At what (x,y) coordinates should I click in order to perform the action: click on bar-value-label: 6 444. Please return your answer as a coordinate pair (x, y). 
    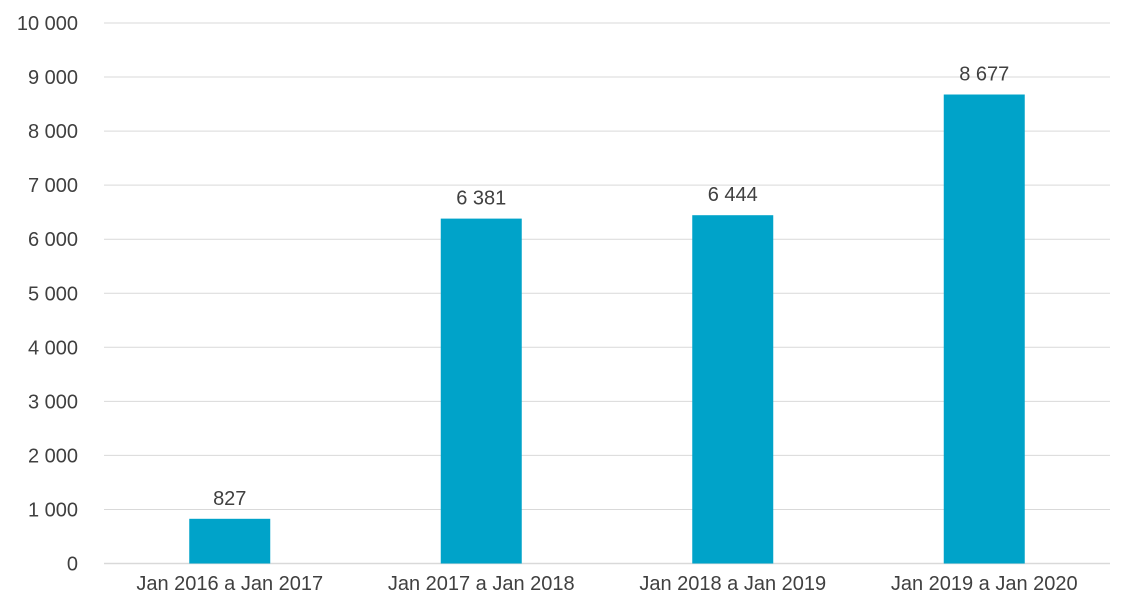
    Looking at the image, I should click on (733, 195).